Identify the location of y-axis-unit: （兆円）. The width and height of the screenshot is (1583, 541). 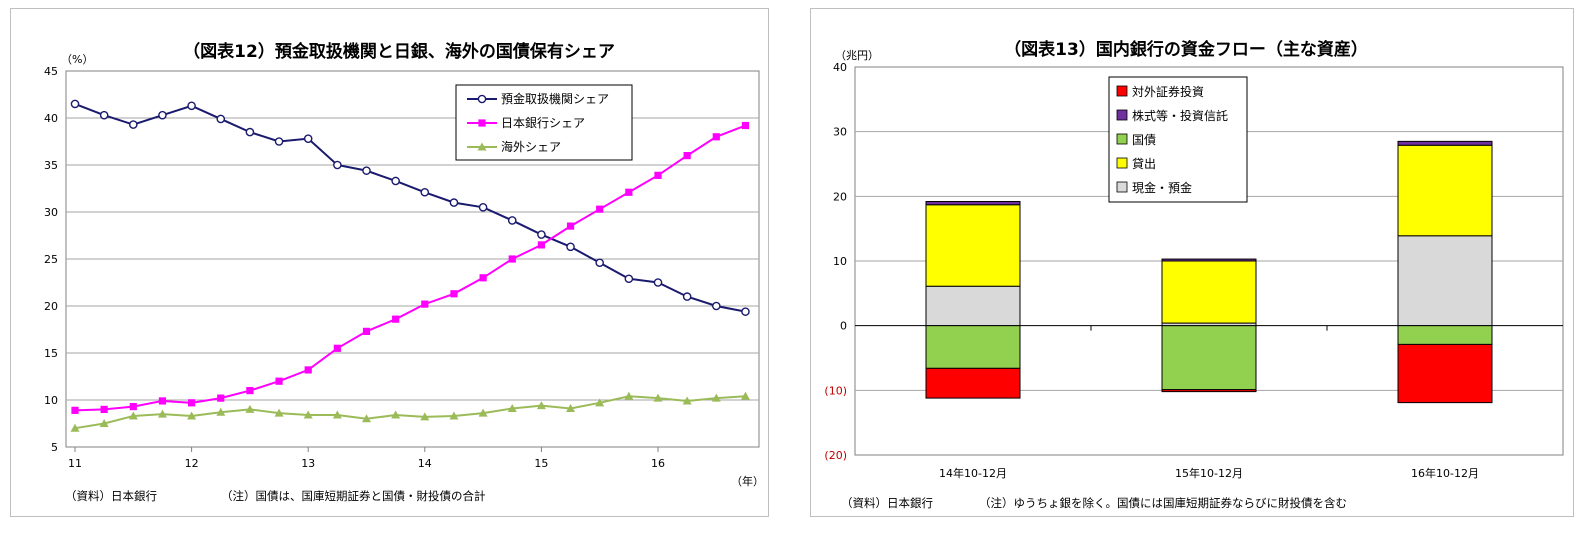
(857, 55).